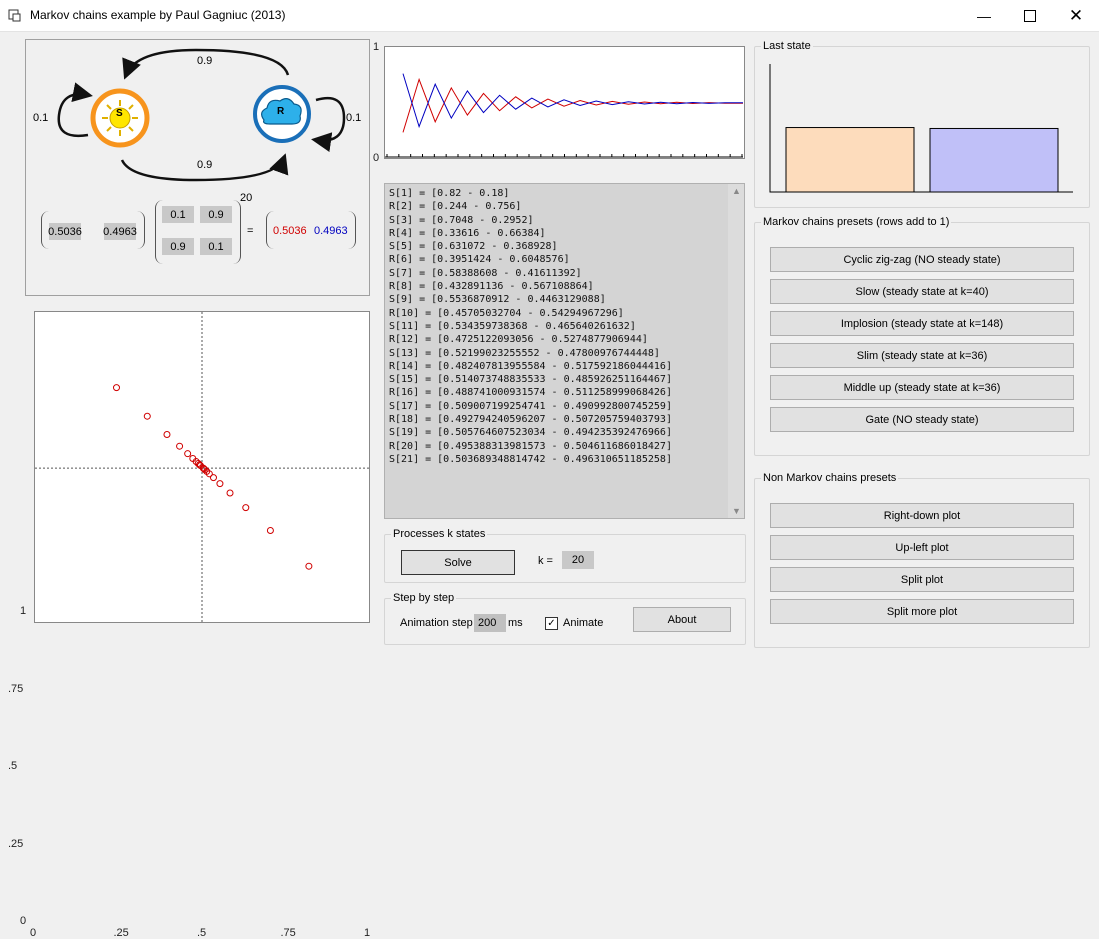 The width and height of the screenshot is (1099, 939). What do you see at coordinates (424, 598) in the screenshot?
I see `step-label: Step by step` at bounding box center [424, 598].